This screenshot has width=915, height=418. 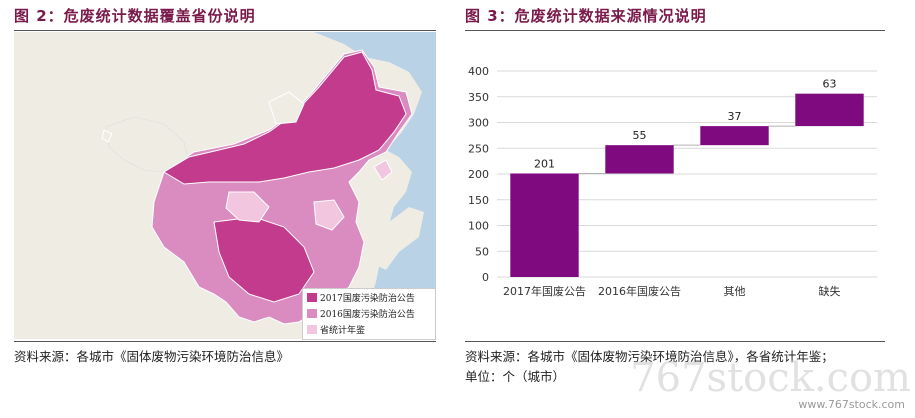 What do you see at coordinates (544, 163) in the screenshot?
I see `bar-value-label: 201` at bounding box center [544, 163].